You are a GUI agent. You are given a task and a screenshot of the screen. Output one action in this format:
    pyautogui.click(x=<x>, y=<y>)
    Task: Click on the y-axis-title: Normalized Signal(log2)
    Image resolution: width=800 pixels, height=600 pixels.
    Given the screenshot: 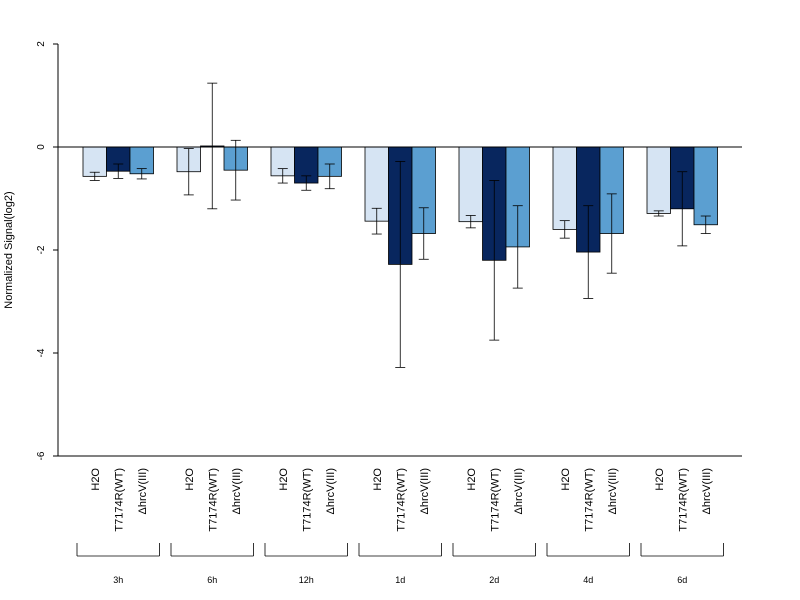 What is the action you would take?
    pyautogui.click(x=9, y=249)
    